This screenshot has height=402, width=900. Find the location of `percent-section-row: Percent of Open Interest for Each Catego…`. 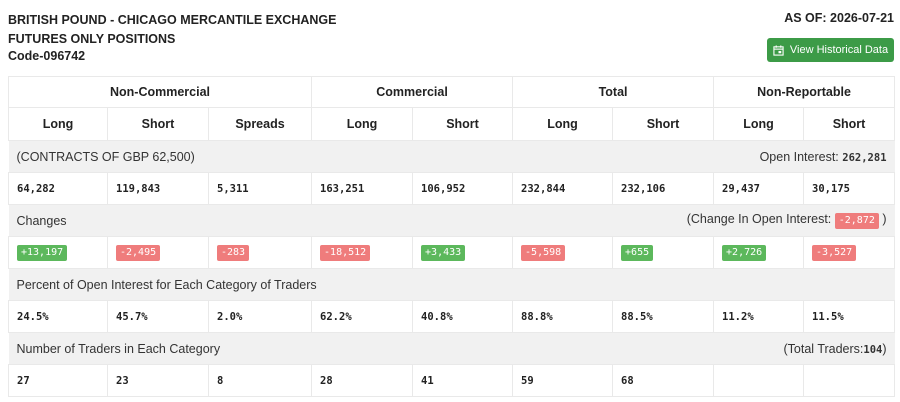

percent-section-row: Percent of Open Interest for Each Catego… is located at coordinates (451, 284).